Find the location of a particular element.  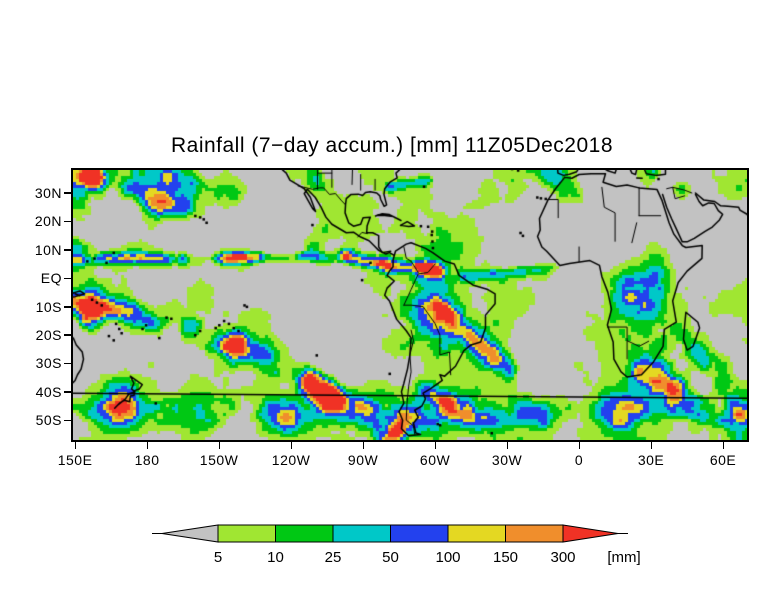

colorbar-boundary-label: 10 is located at coordinates (275, 557).